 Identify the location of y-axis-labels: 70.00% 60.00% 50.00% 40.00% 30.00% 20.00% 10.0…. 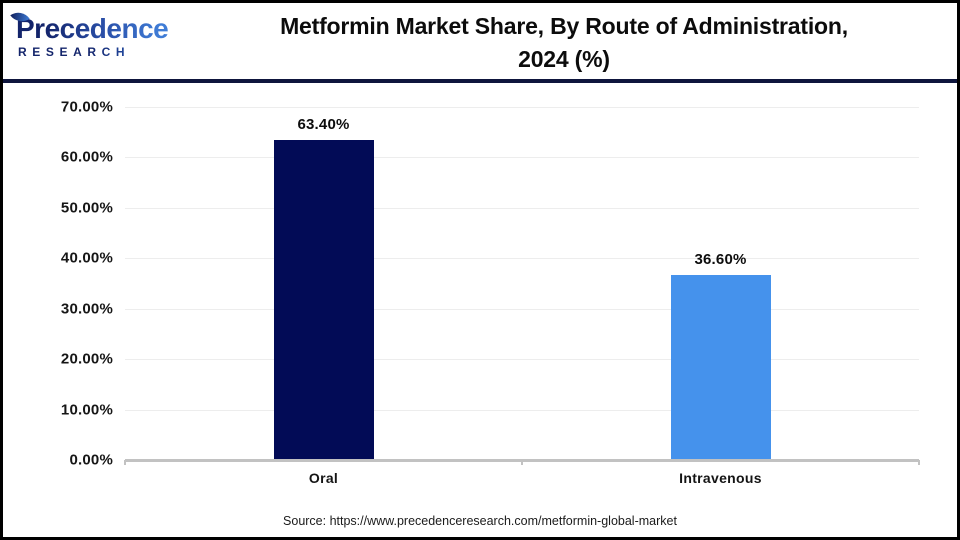
(58, 284).